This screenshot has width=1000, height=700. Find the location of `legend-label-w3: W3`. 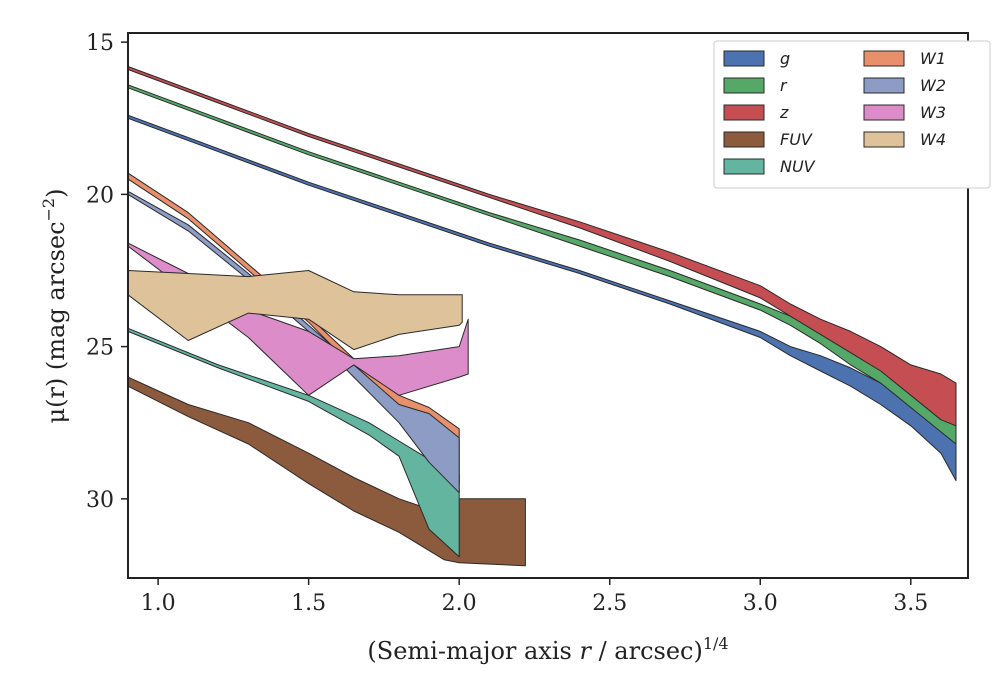

legend-label-w3: W3 is located at coordinates (933, 112).